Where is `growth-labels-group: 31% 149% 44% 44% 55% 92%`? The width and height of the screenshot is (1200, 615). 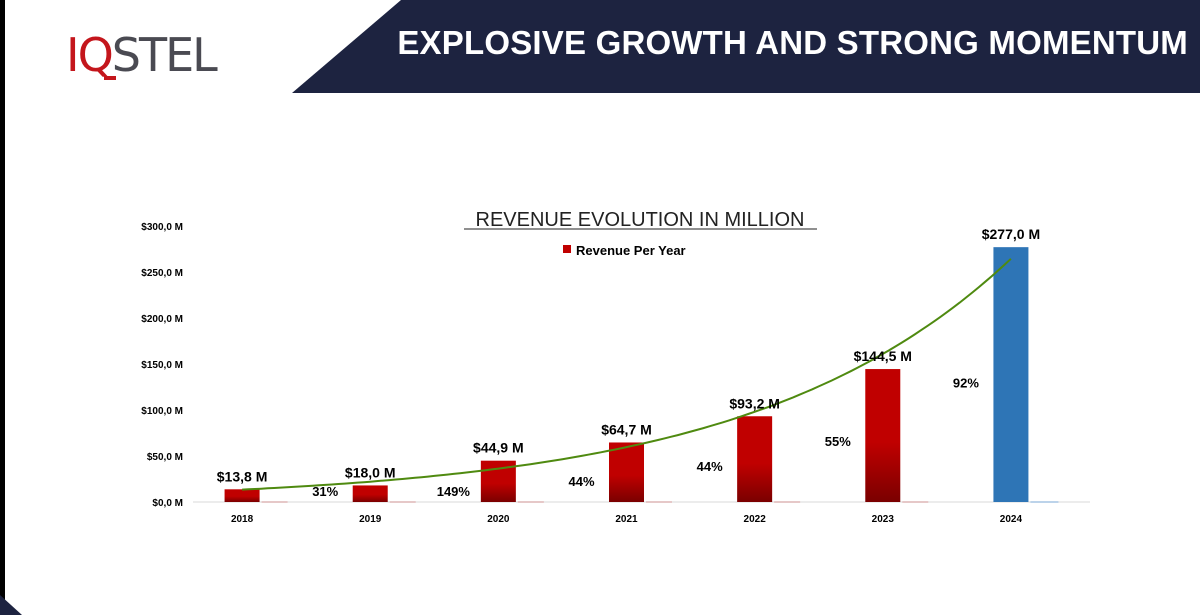
growth-labels-group: 31% 149% 44% 44% 55% 92% is located at coordinates (645, 437).